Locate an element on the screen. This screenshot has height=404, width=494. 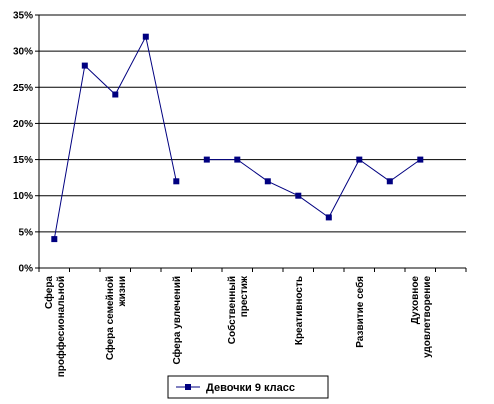
x-category-label-line: Сфера увлечений is located at coordinates (177, 320).